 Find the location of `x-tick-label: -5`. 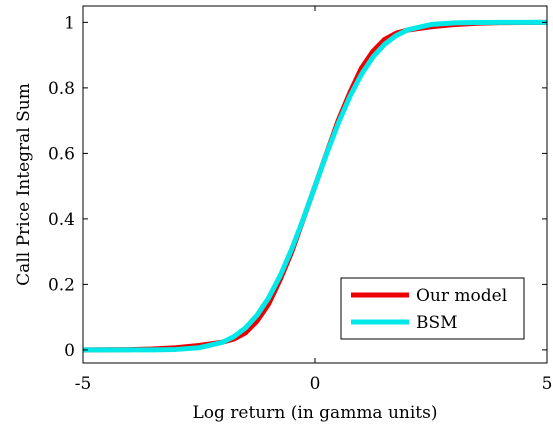

x-tick-label: -5 is located at coordinates (83, 384).